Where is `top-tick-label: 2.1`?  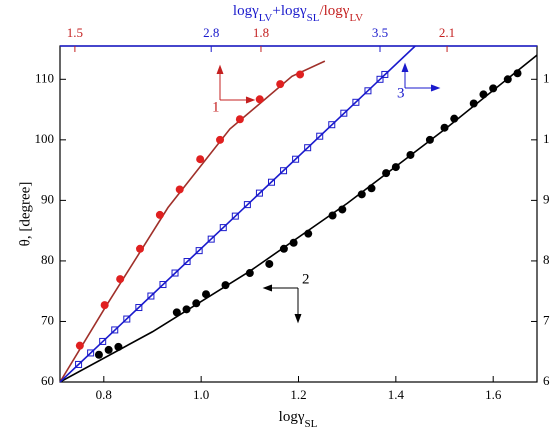 top-tick-label: 2.1 is located at coordinates (447, 32).